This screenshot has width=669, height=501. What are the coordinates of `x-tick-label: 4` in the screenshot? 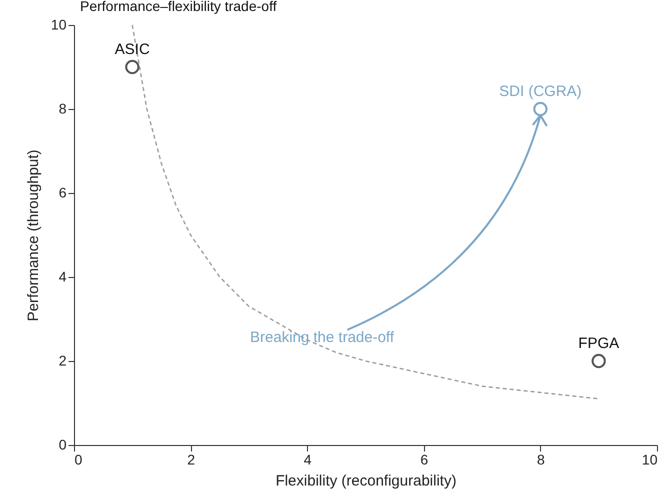 It's located at (308, 460).